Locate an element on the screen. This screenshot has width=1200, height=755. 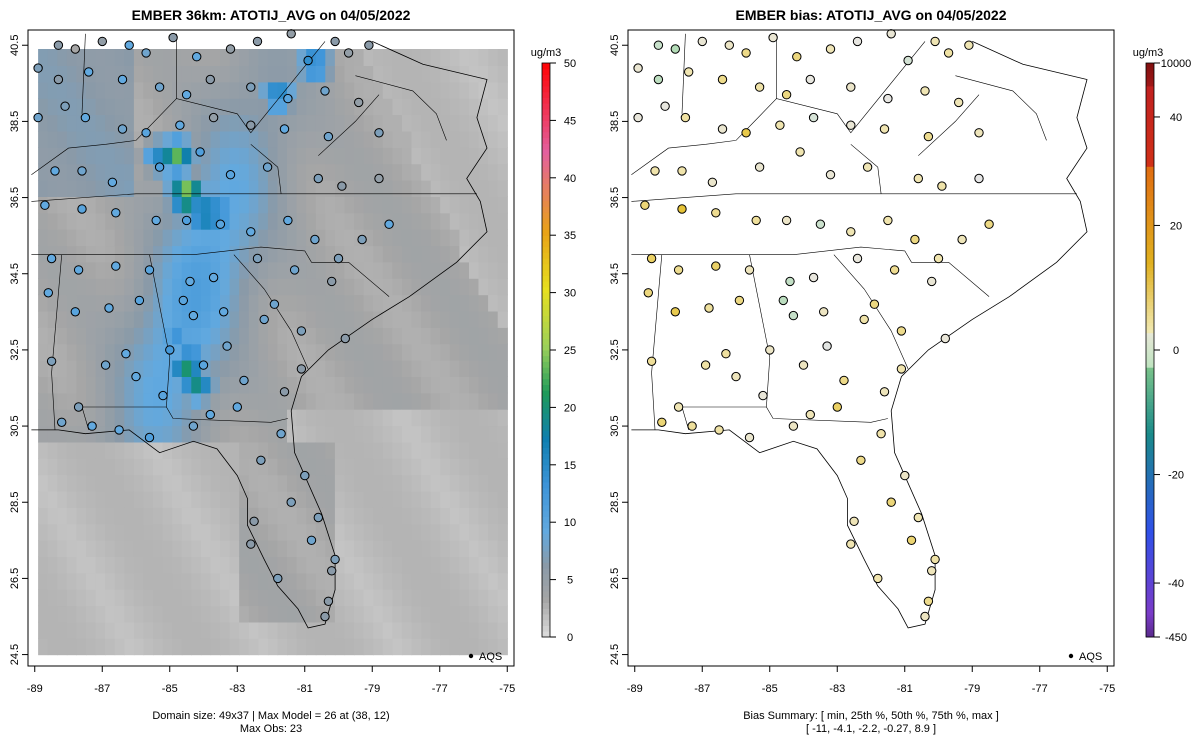
colorbar-tick-label: 10000 is located at coordinates (1176, 64).